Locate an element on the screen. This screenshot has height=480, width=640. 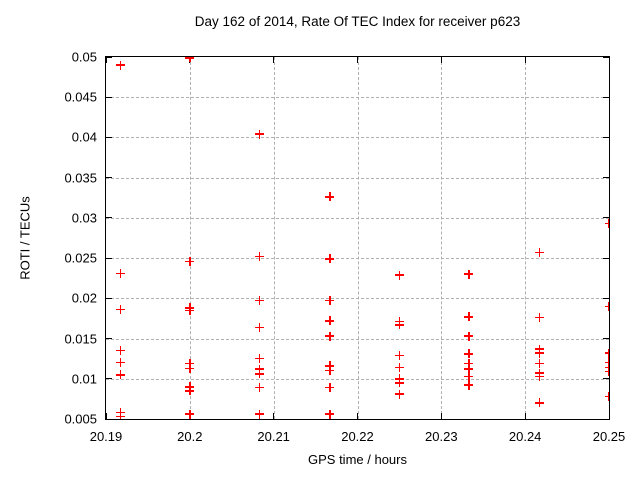
x-tick-label: 20.19 is located at coordinates (106, 436).